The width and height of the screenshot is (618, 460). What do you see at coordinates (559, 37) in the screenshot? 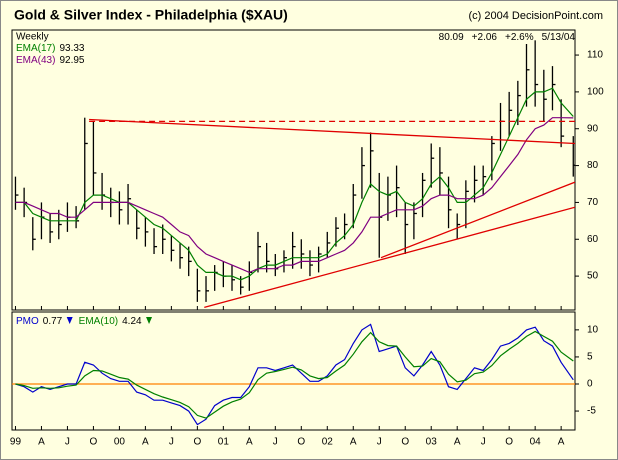
I see `quote-item: 5/13/04` at bounding box center [559, 37].